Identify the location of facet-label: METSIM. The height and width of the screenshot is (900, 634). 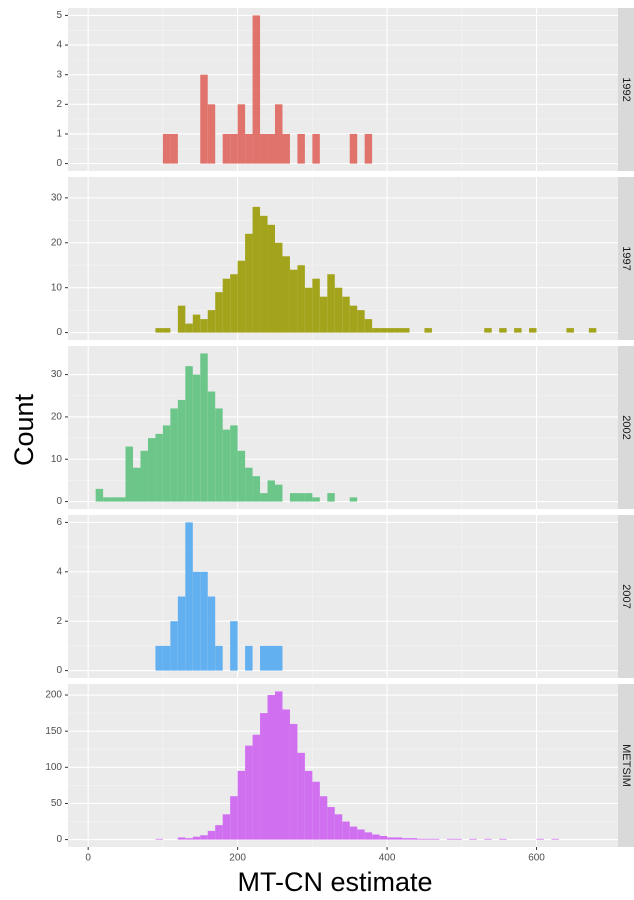
(626, 765).